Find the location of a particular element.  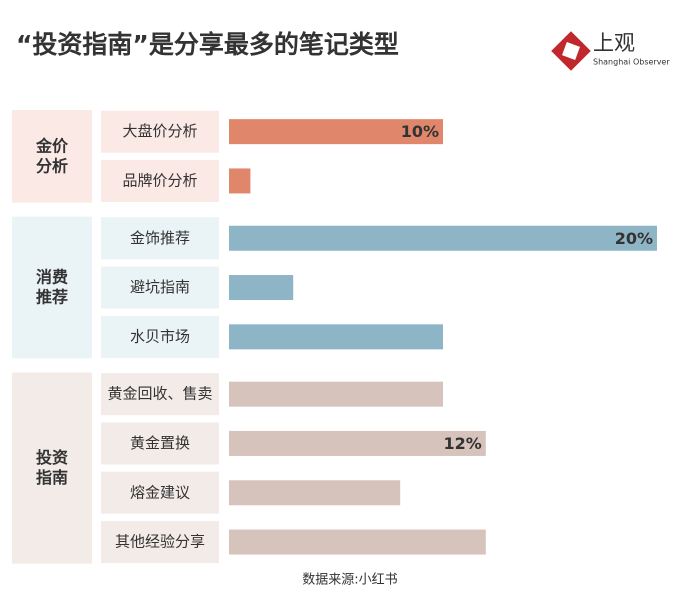

logo-subtitle: Shanghai Observer is located at coordinates (631, 62).